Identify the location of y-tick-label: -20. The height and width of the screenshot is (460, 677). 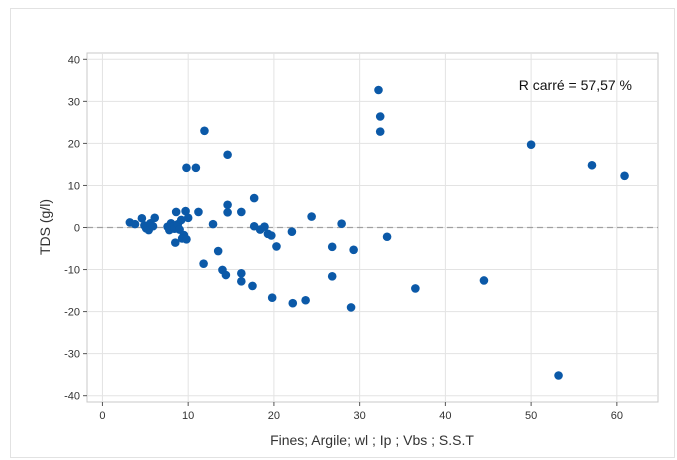
(72, 313).